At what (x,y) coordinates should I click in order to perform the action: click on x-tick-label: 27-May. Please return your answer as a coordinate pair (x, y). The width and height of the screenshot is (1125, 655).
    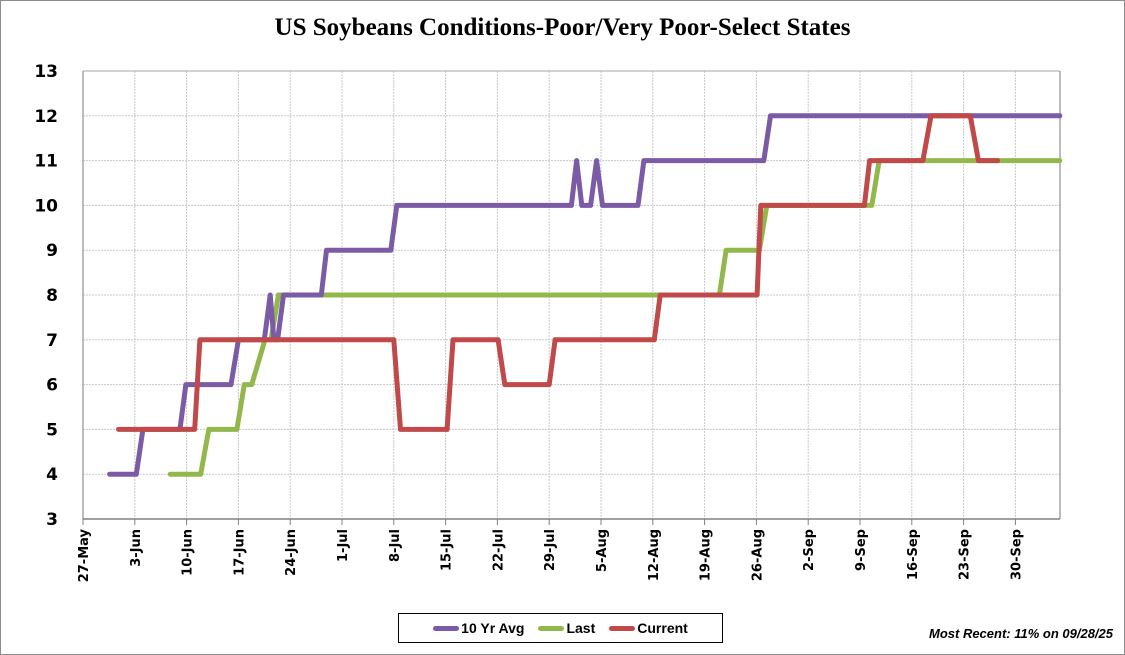
    Looking at the image, I should click on (84, 555).